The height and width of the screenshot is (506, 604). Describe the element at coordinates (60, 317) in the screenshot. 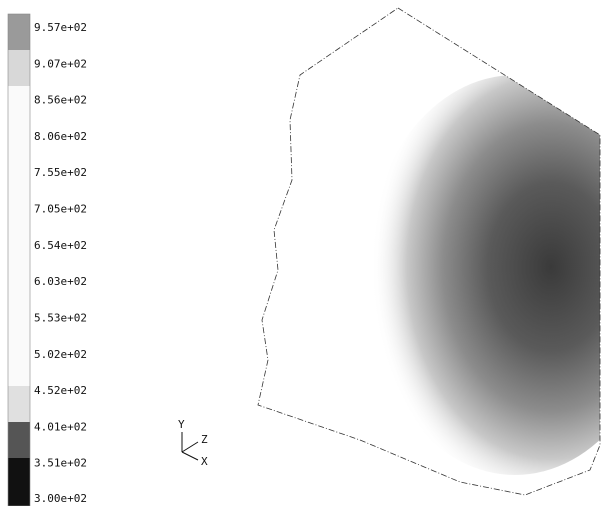

I see `colorbar-label: 5.53e+02` at that location.